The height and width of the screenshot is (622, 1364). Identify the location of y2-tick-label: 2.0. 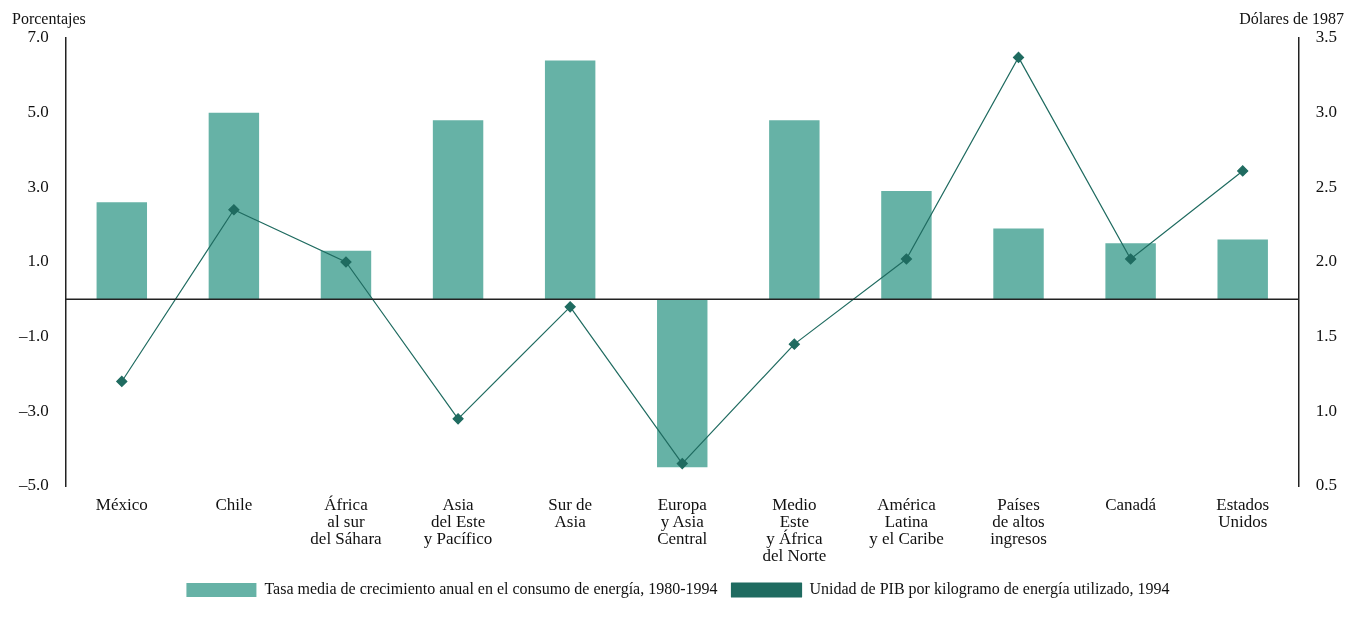
(1326, 261).